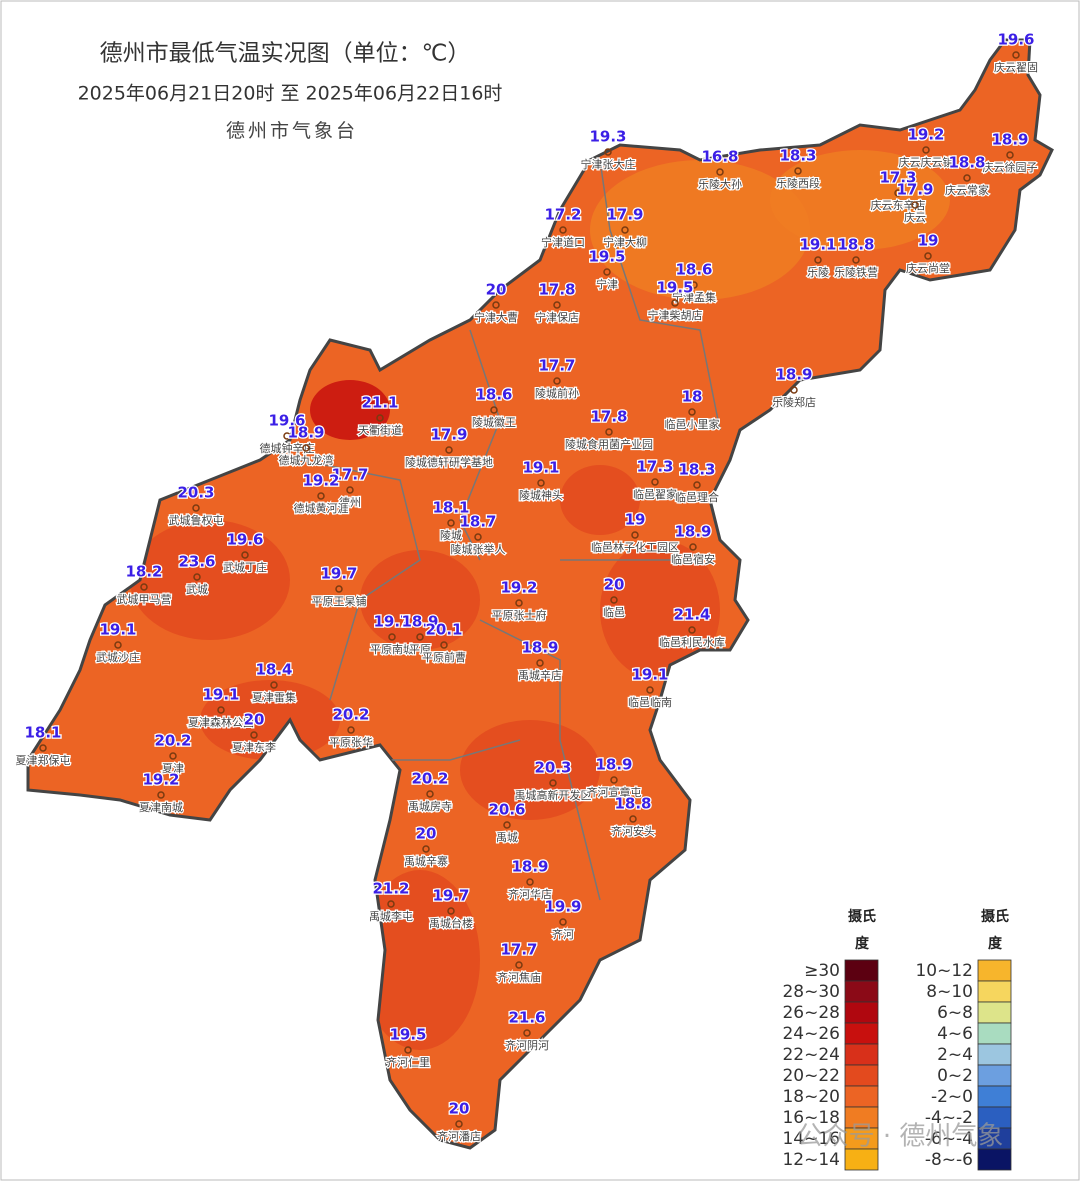  I want to click on station-value: 19.6, so click(286, 421).